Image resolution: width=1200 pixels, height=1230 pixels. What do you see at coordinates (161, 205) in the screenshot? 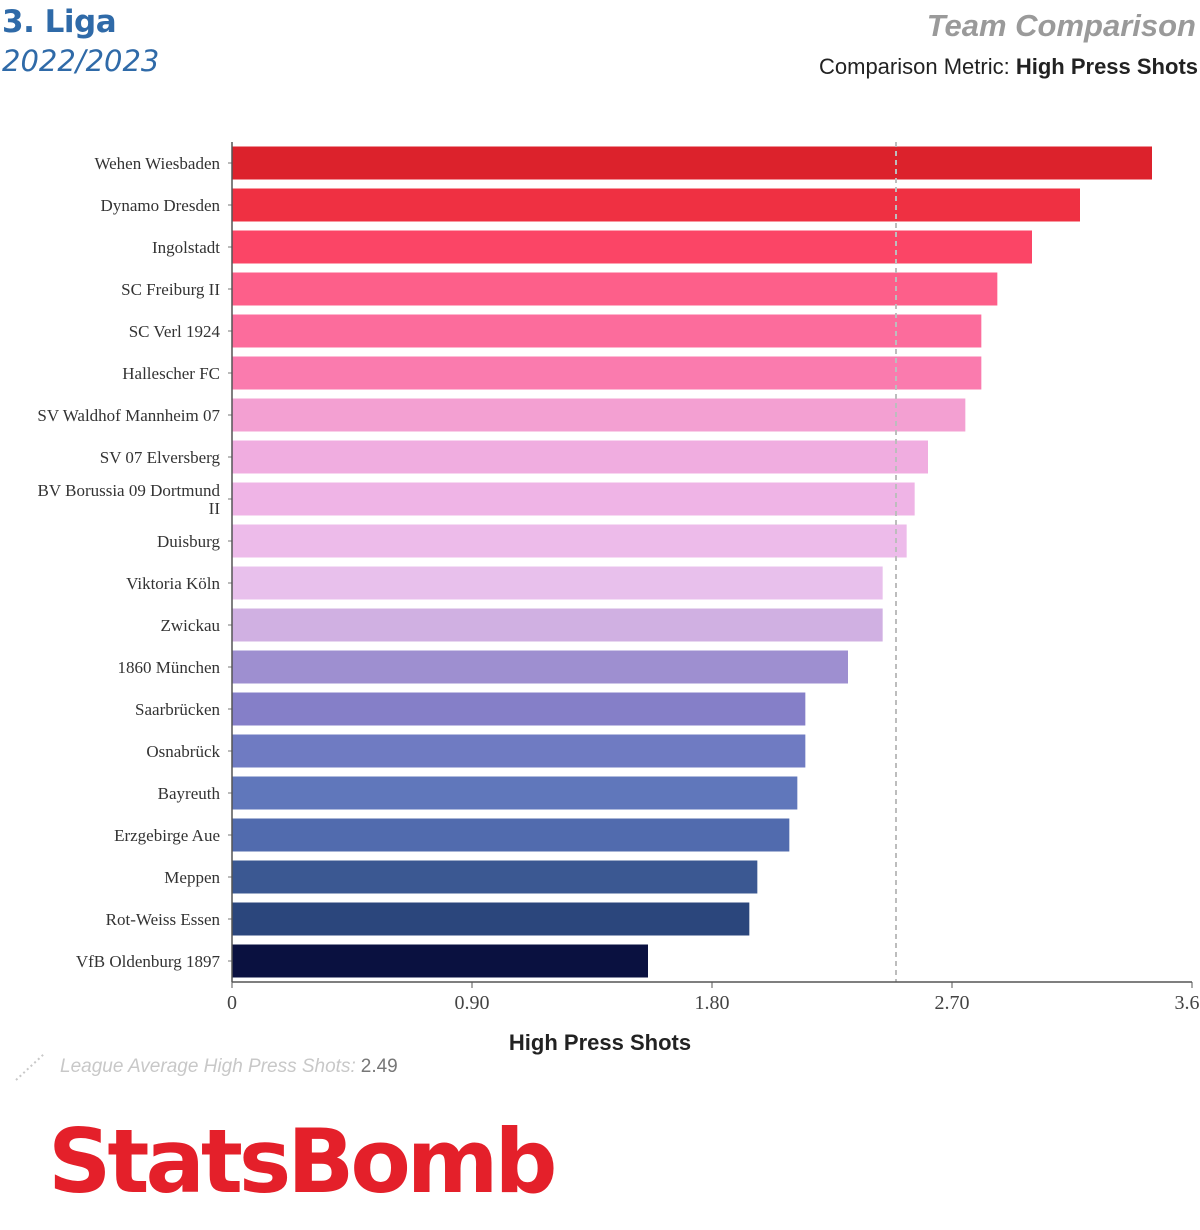
I see `category-label-1: Dynamo Dresden` at bounding box center [161, 205].